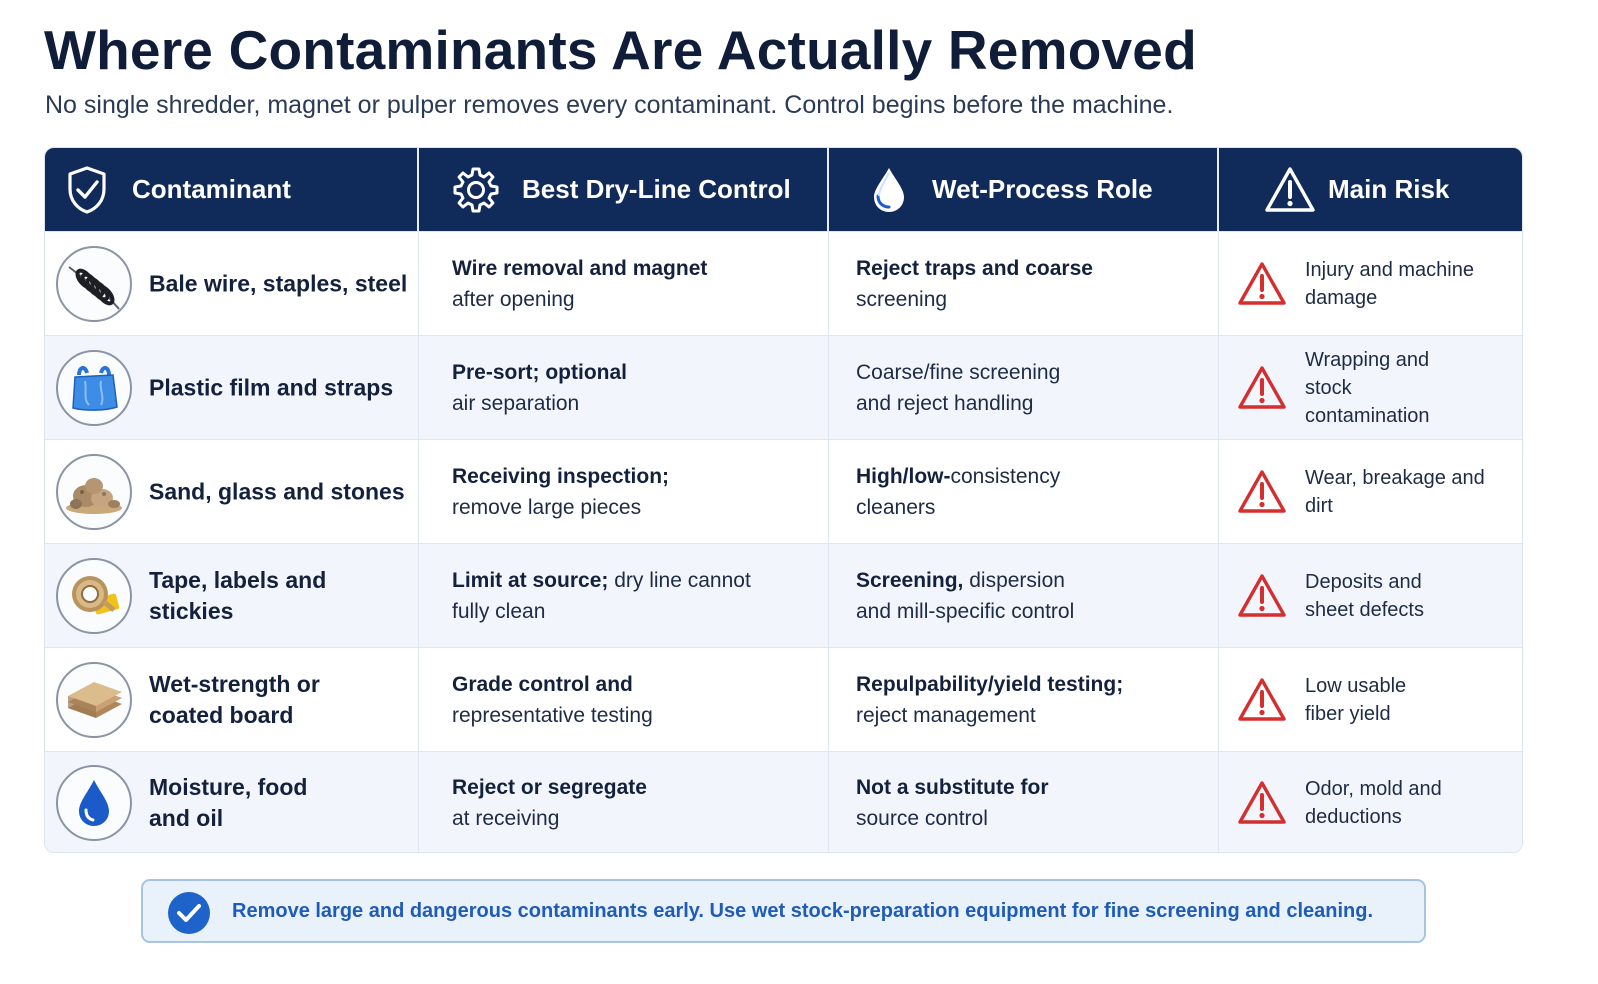  Describe the element at coordinates (889, 189) in the screenshot. I see `water-drop-icon` at that location.